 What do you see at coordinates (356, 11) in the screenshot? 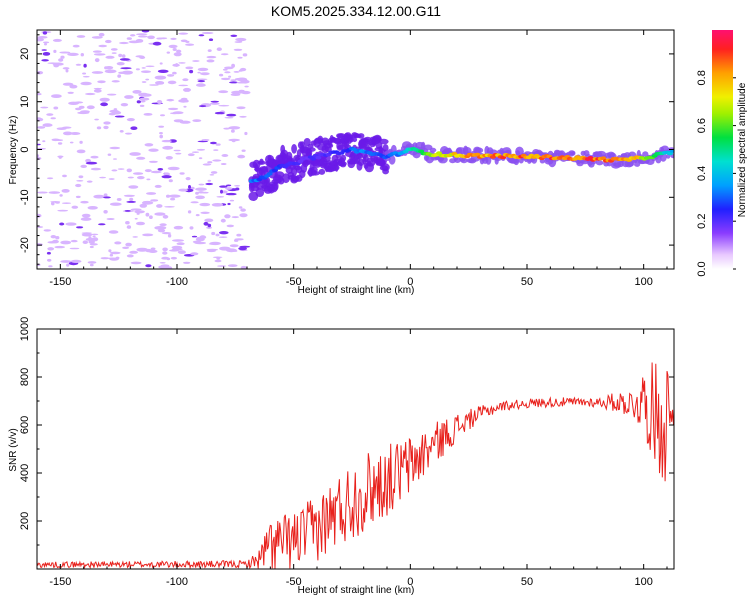
I see `figure-title: KOM5.2025.334.12.00.G11` at bounding box center [356, 11].